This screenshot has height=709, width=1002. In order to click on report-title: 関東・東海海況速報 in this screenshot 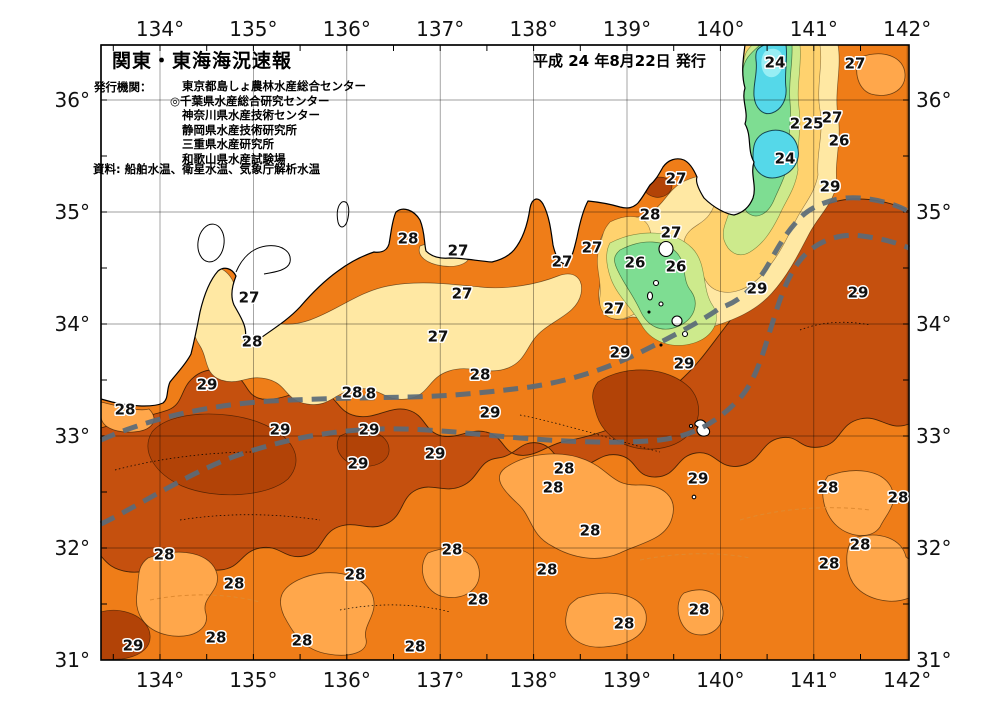, I will do `click(202, 61)`.